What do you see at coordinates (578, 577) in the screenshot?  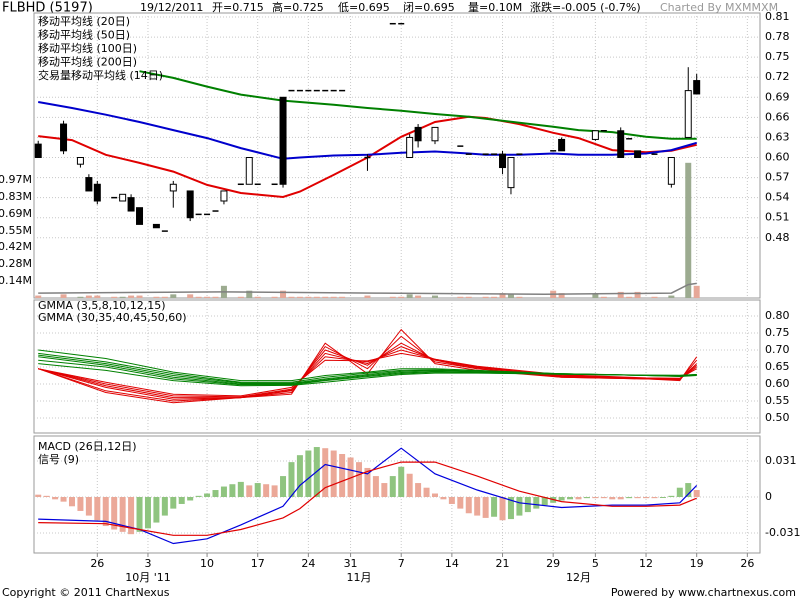 I see `month-label: 12月` at bounding box center [578, 577].